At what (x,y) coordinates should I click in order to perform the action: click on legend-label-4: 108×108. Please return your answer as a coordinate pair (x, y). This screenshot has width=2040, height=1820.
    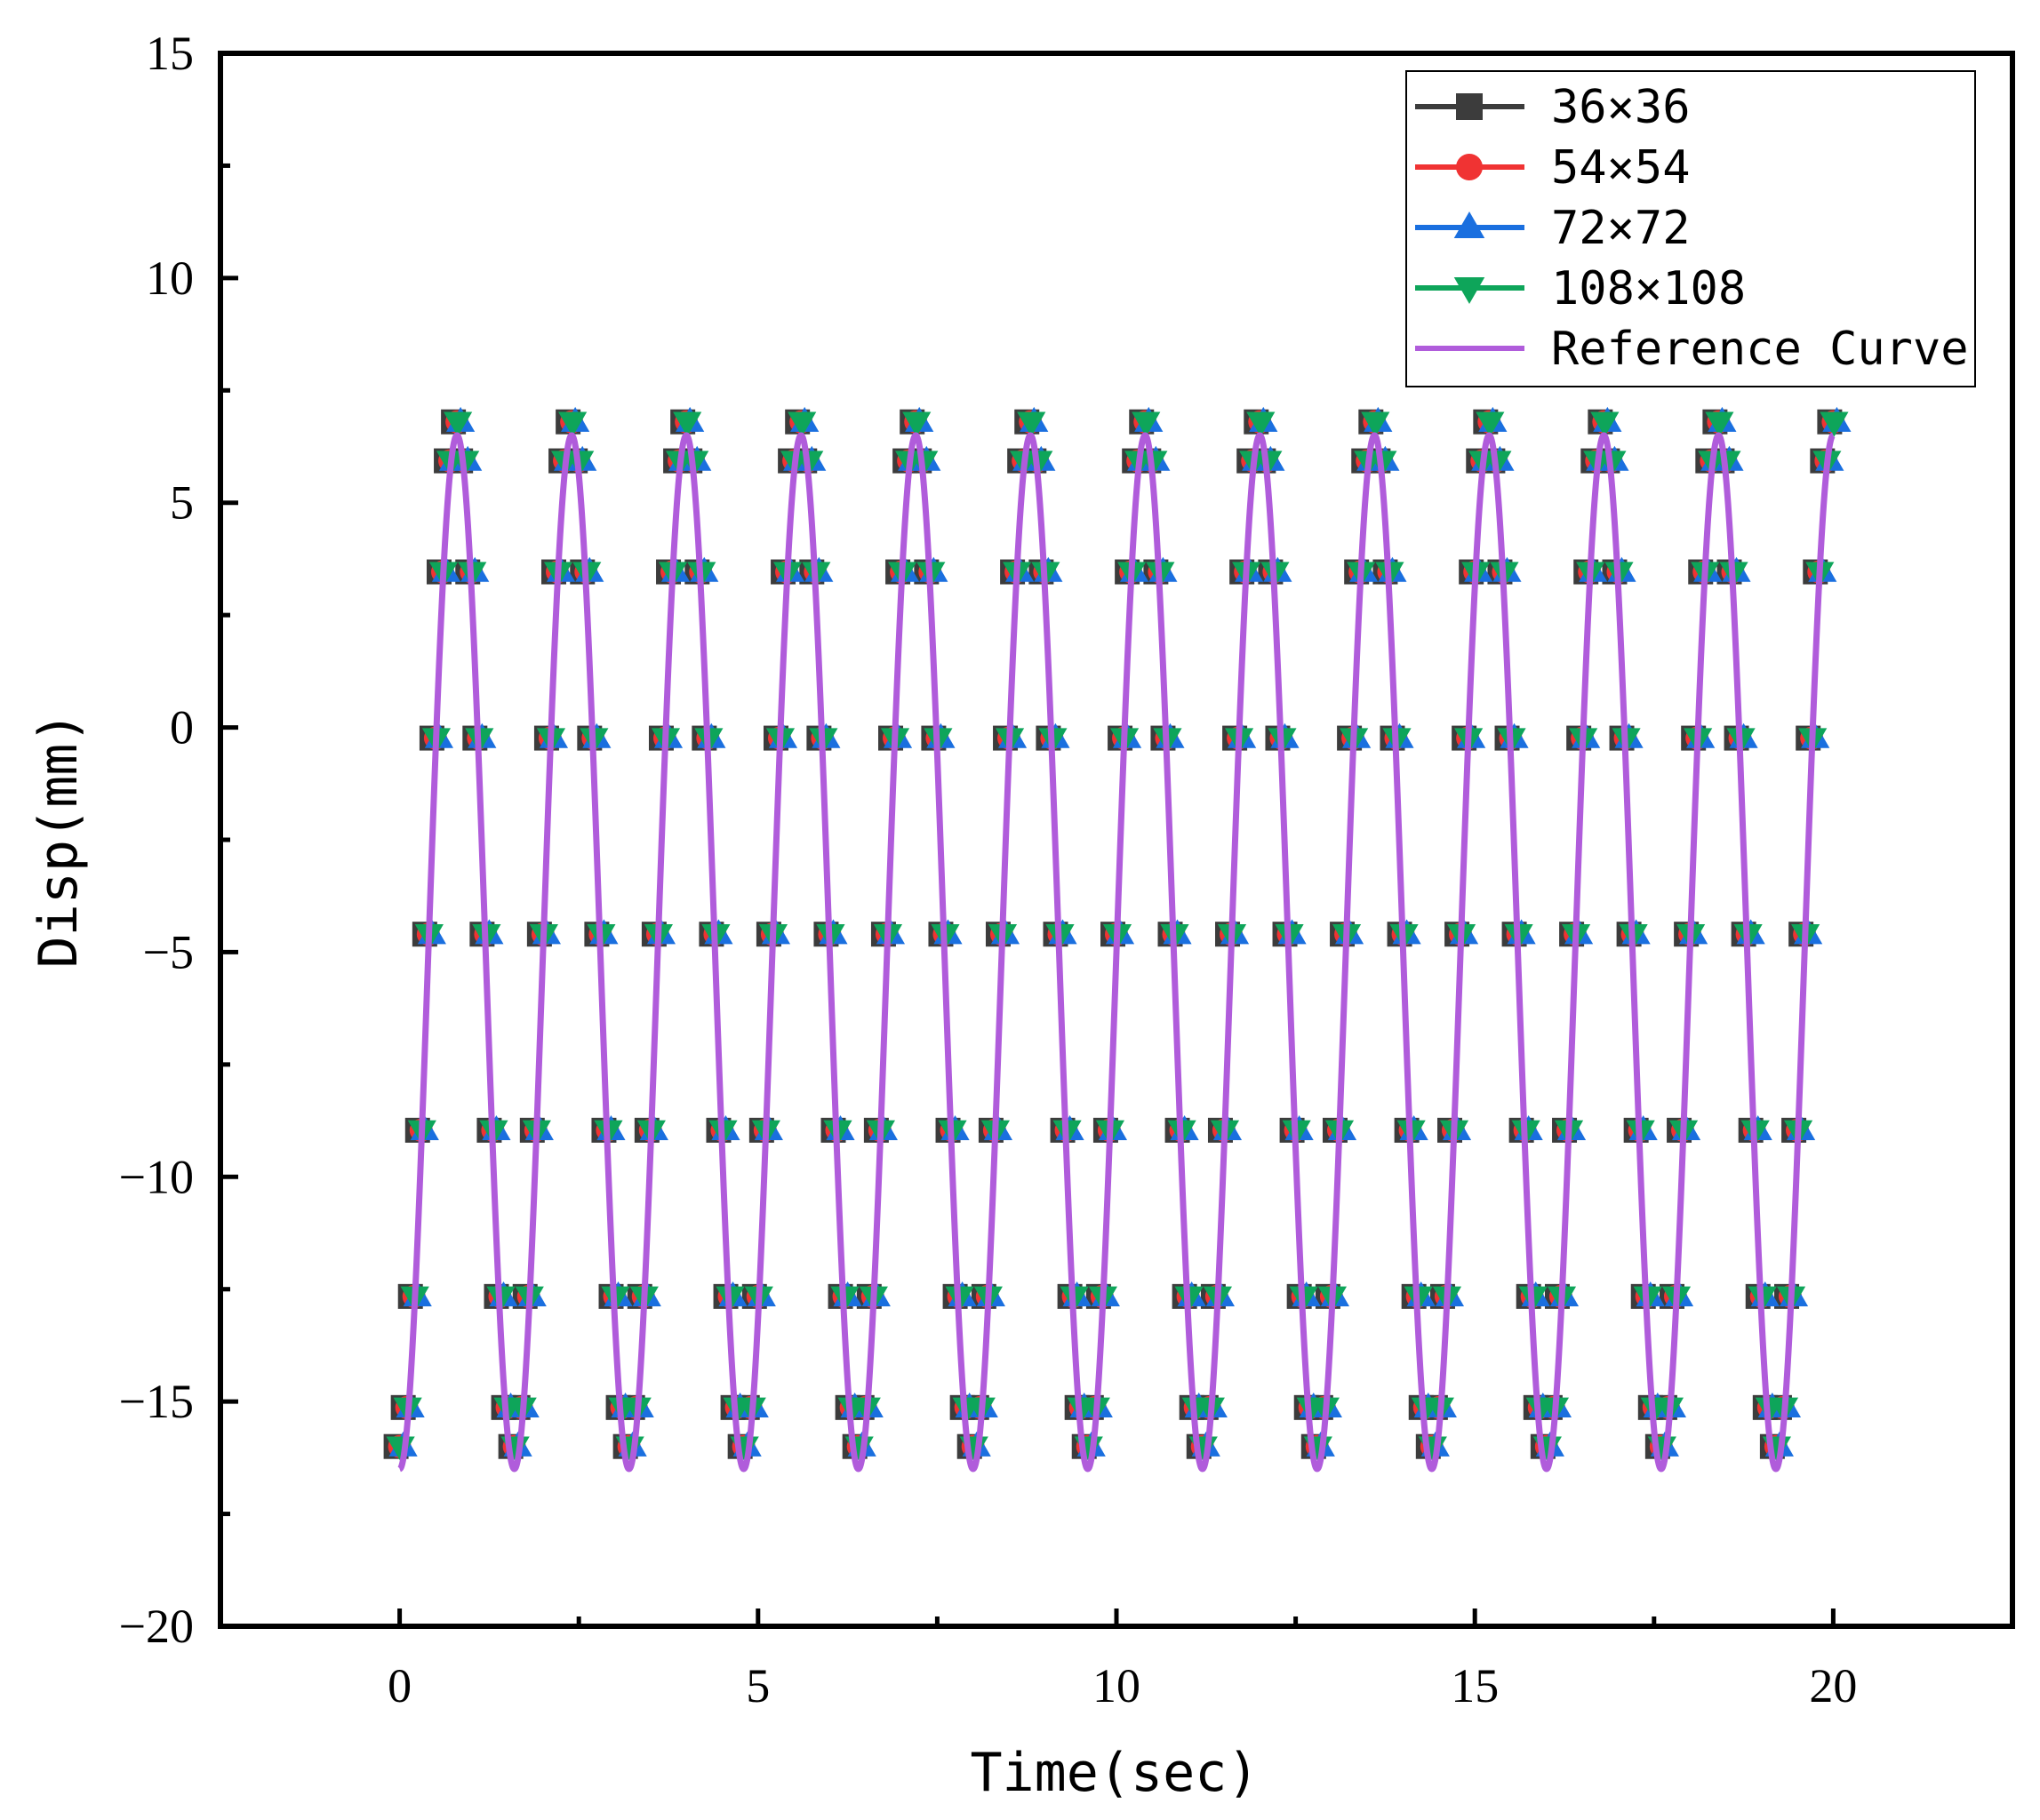
    Looking at the image, I should click on (1648, 288).